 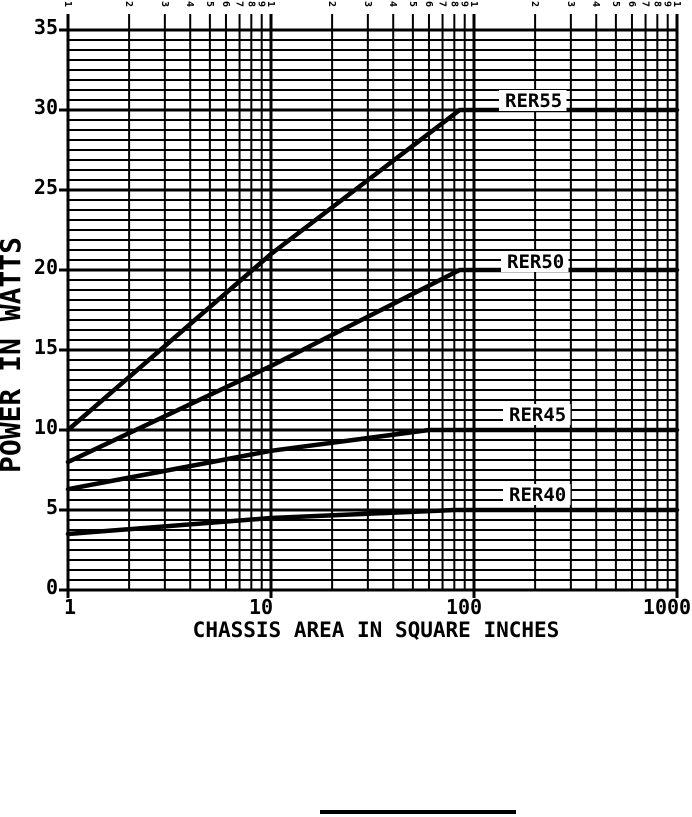 What do you see at coordinates (46, 267) in the screenshot?
I see `y-tick-label-20: 20` at bounding box center [46, 267].